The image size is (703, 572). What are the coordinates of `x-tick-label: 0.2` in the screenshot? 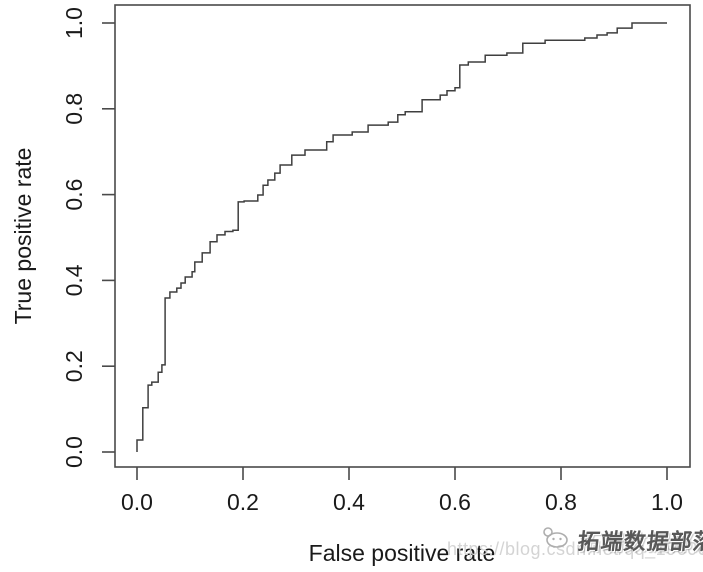 It's located at (243, 502).